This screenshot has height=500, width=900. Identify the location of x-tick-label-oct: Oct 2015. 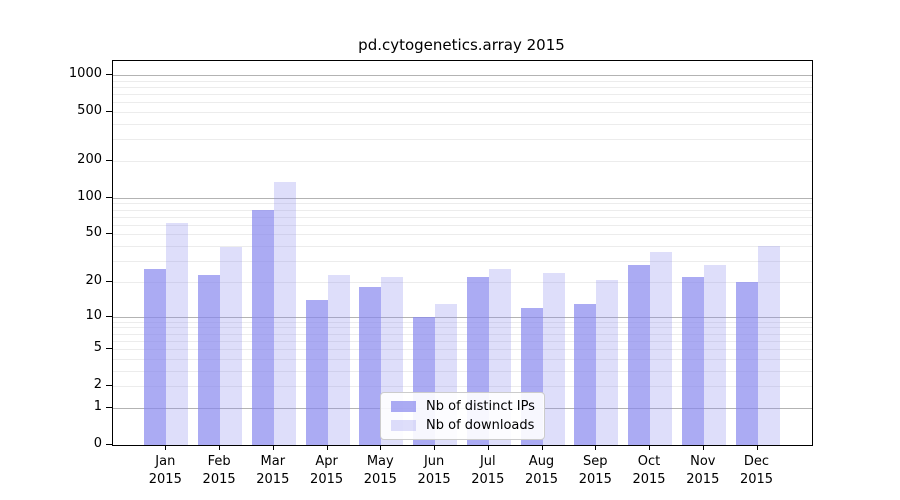
(649, 470).